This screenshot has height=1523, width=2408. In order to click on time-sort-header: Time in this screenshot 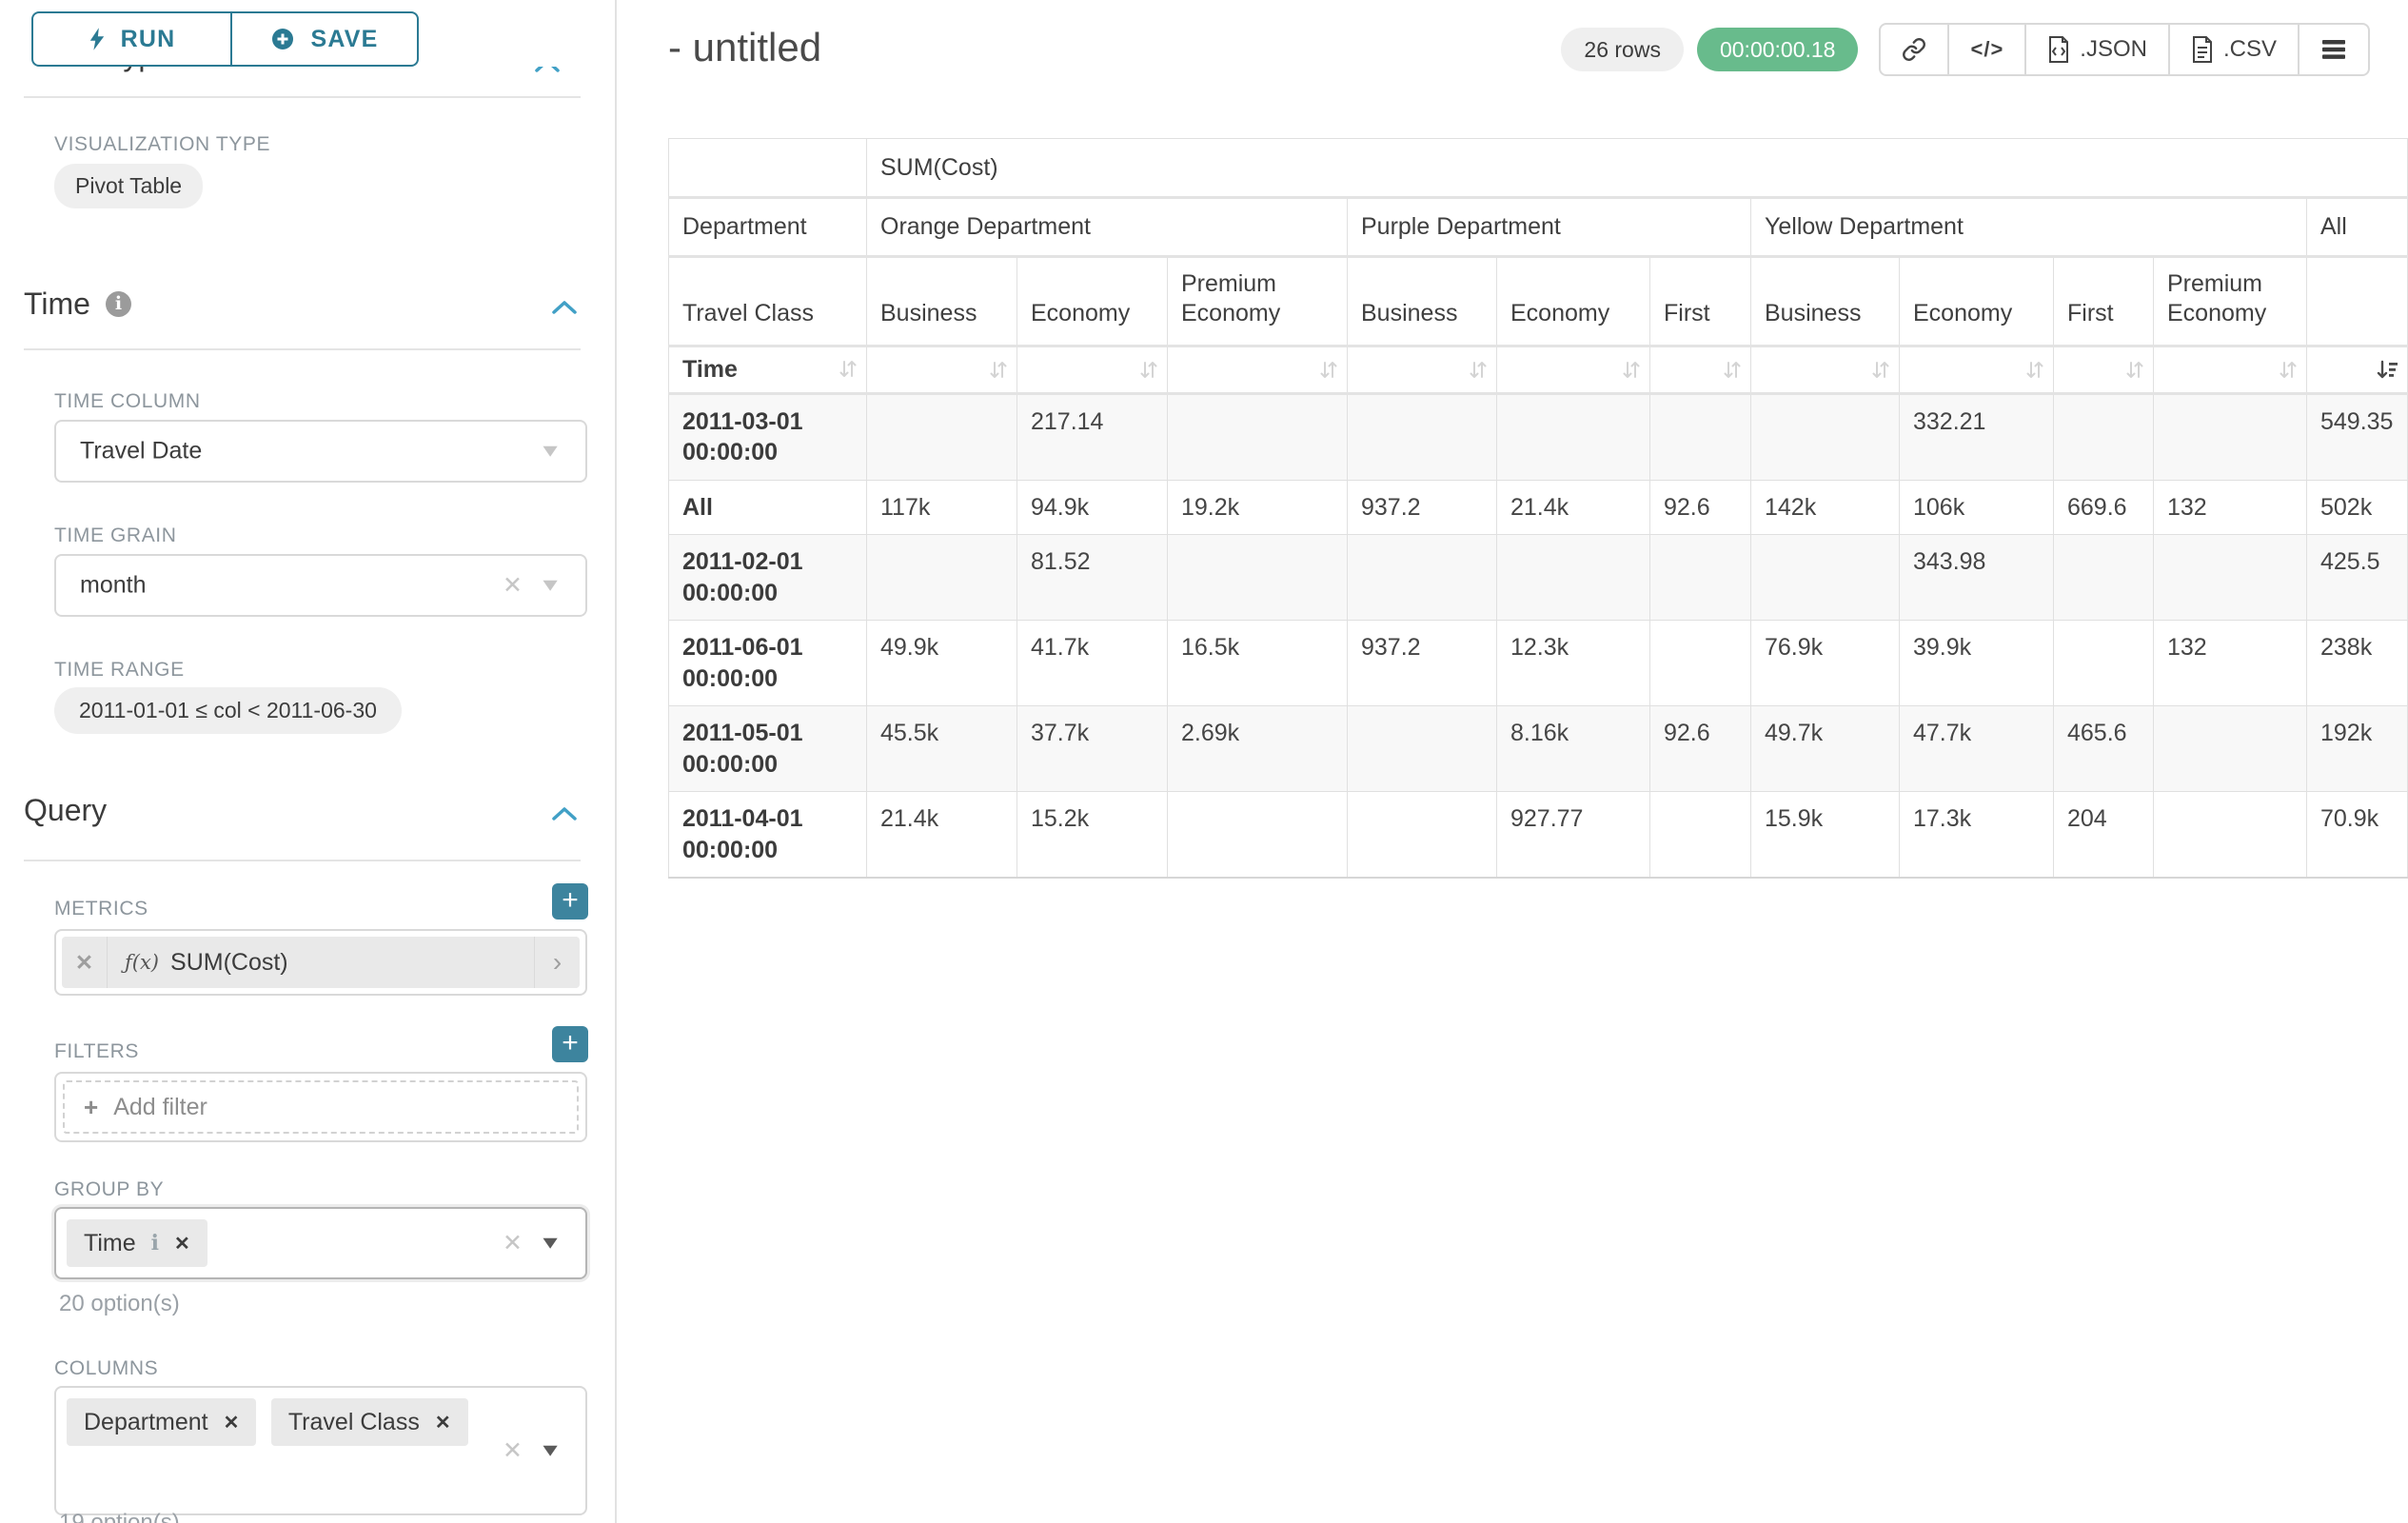, I will do `click(767, 370)`.